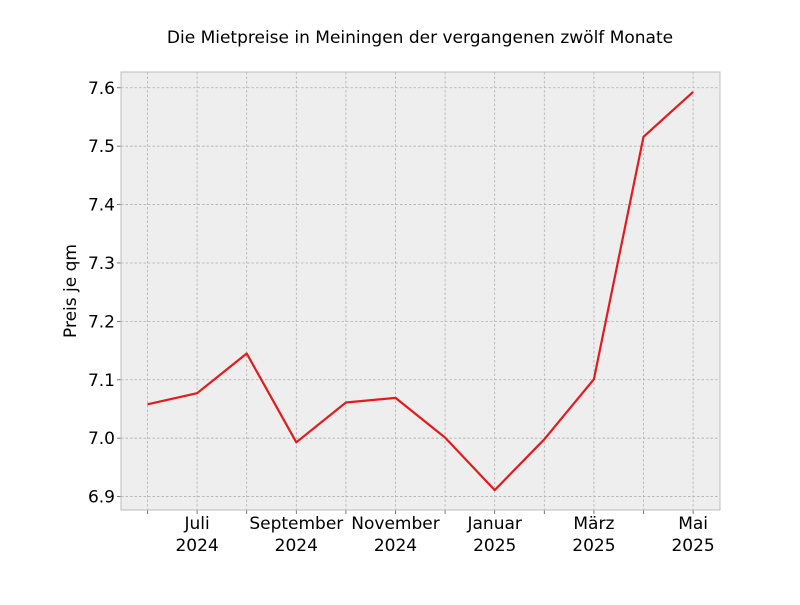  I want to click on x-tick-label-month: März, so click(593, 524).